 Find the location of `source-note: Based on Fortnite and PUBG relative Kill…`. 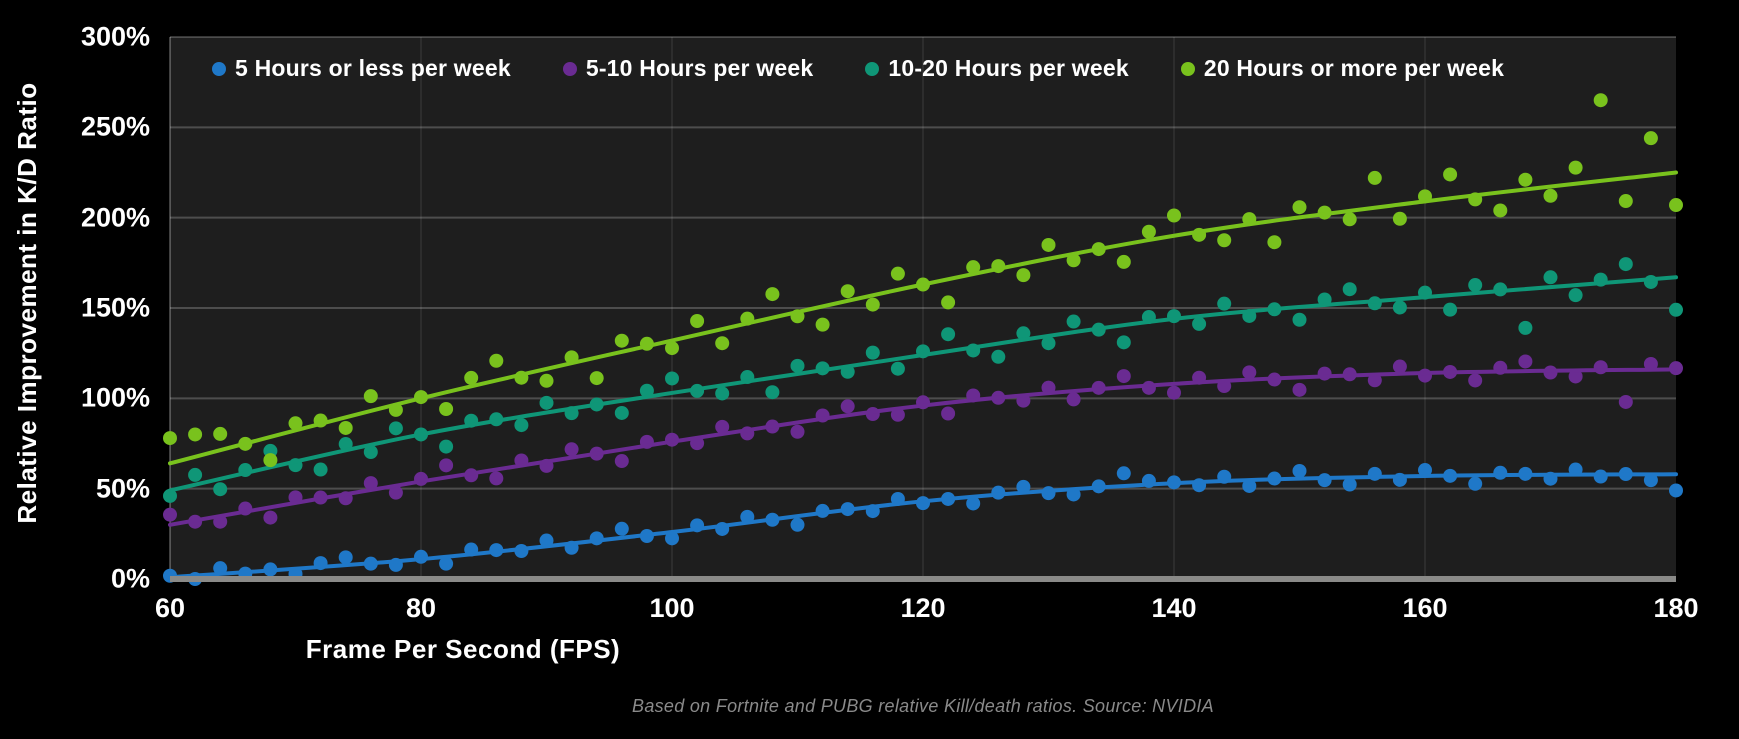

source-note: Based on Fortnite and PUBG relative Kill… is located at coordinates (923, 706).